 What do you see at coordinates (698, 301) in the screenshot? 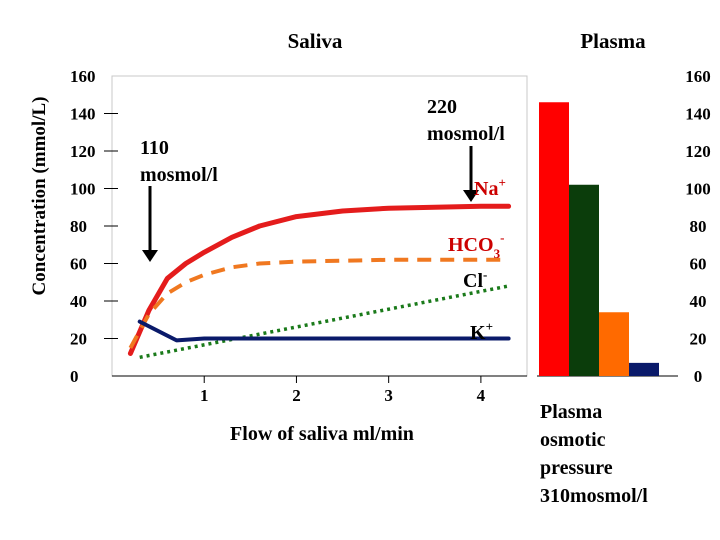
I see `y-tick-label-right: 40` at bounding box center [698, 301].